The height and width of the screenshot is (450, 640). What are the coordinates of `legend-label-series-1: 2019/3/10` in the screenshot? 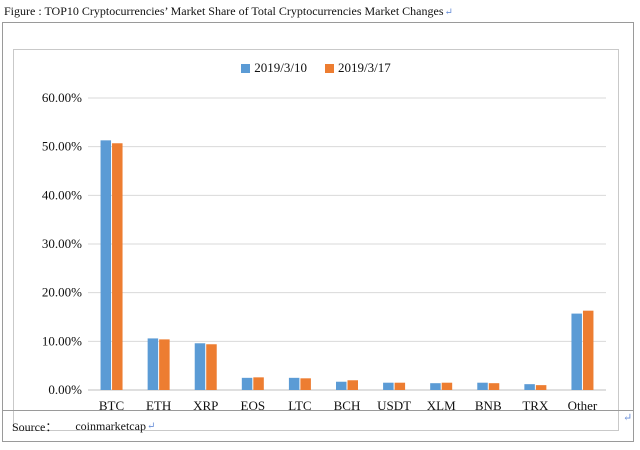 It's located at (280, 67).